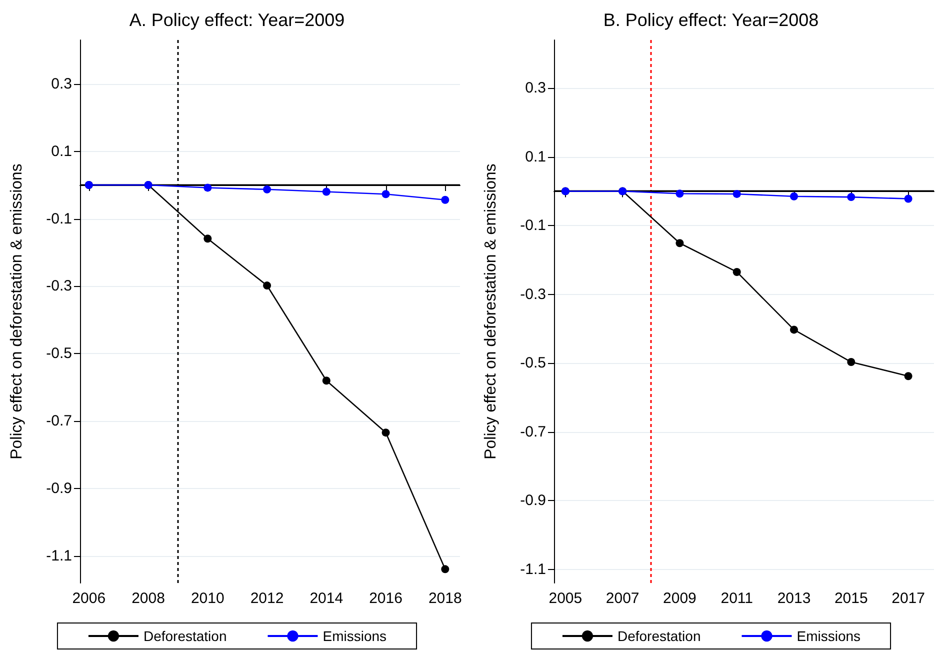 This screenshot has width=949, height=661. What do you see at coordinates (711, 20) in the screenshot?
I see `chart-title: B. Policy effect: Year=2008` at bounding box center [711, 20].